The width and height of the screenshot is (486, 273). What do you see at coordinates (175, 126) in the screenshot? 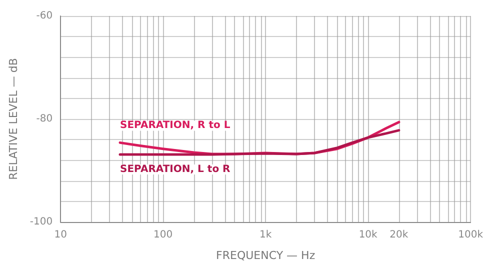
I see `series-label: SEPARATION, R to L` at bounding box center [175, 126].